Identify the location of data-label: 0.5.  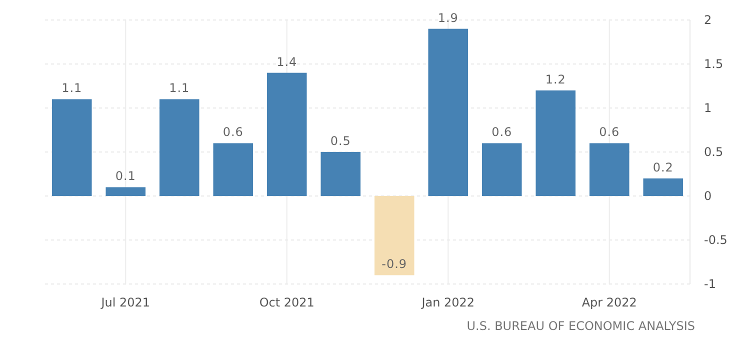
(340, 141).